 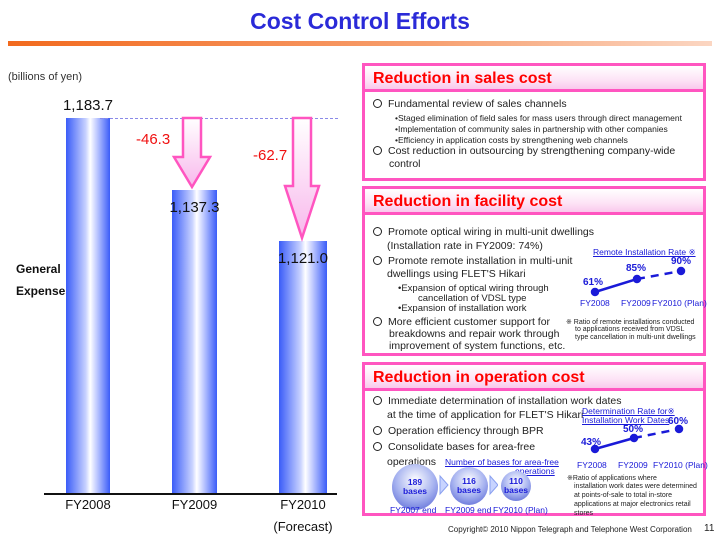 I want to click on bases-circle: 189 bases, so click(x=415, y=487).